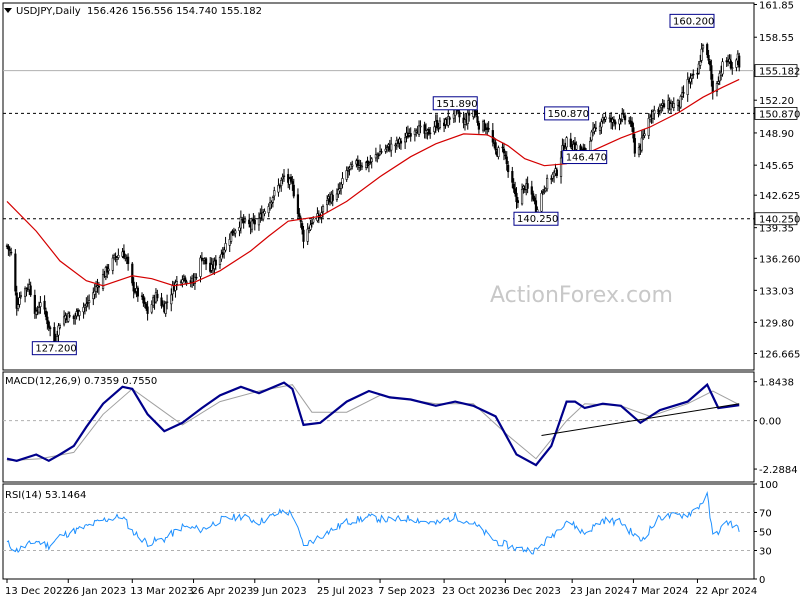  Describe the element at coordinates (776, 229) in the screenshot. I see `price-ytick-label: 139.35` at that location.